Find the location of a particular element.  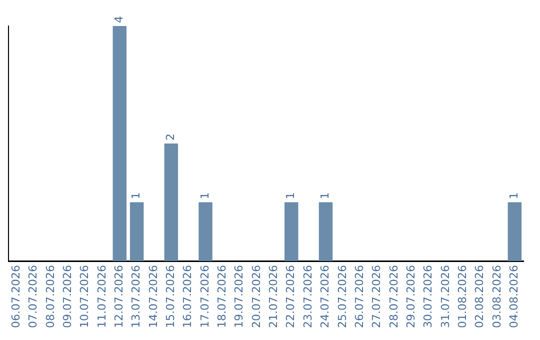

x-tick-label: 21.07.2026 is located at coordinates (273, 296).